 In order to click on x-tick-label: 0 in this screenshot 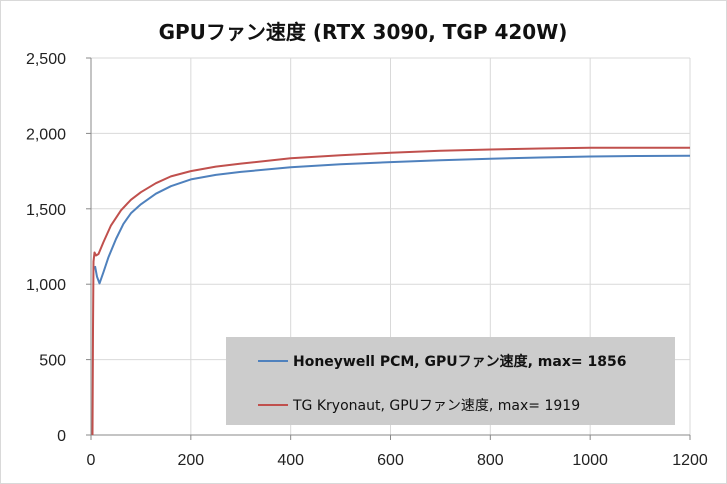, I will do `click(91, 460)`.